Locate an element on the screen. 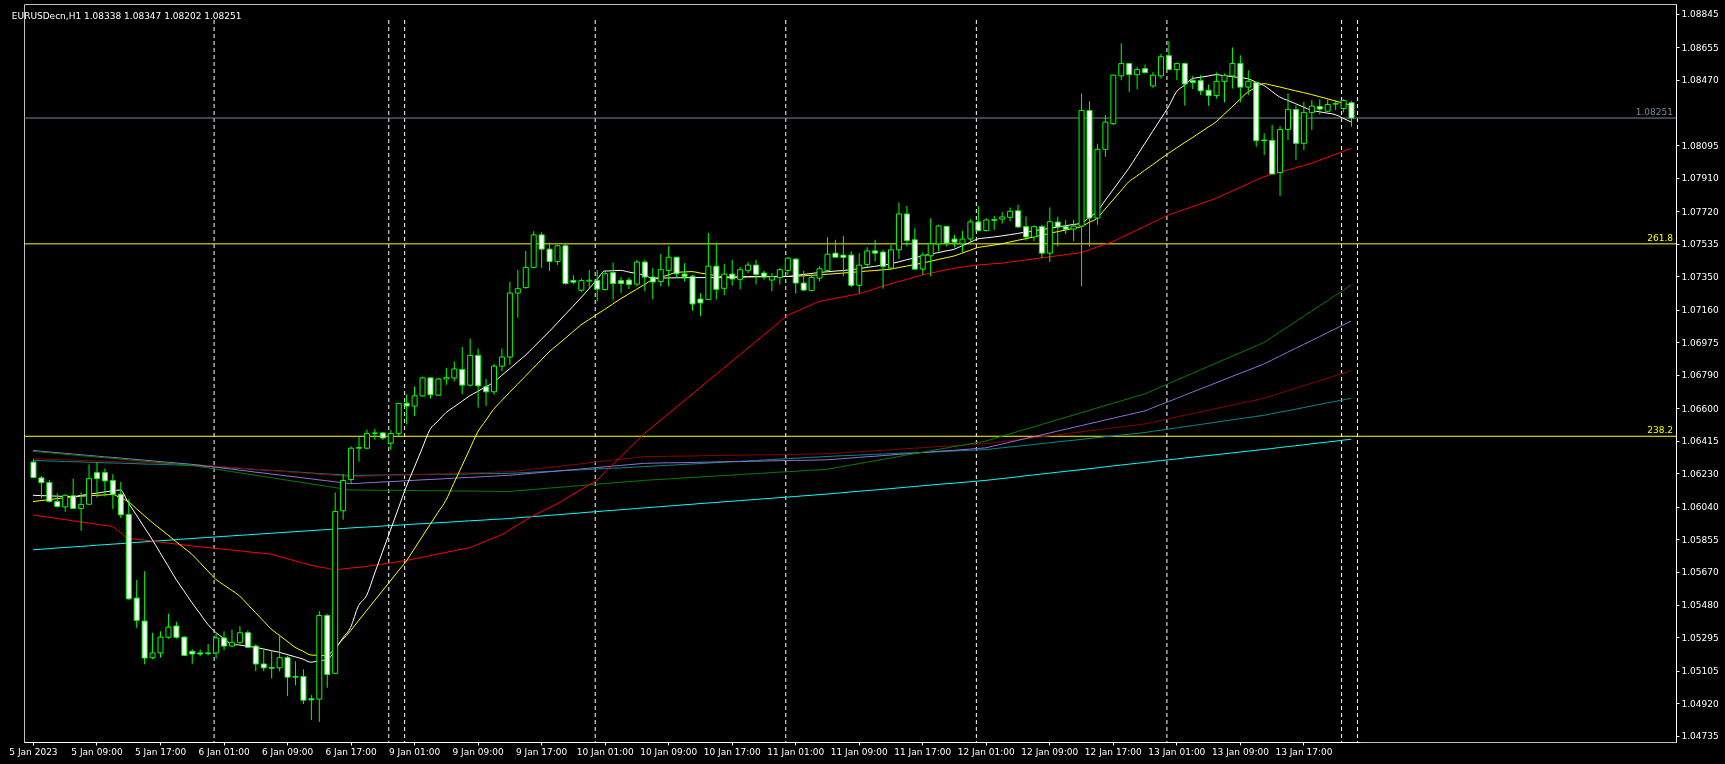 The height and width of the screenshot is (764, 1725). annotation: 261.8 is located at coordinates (1660, 237).